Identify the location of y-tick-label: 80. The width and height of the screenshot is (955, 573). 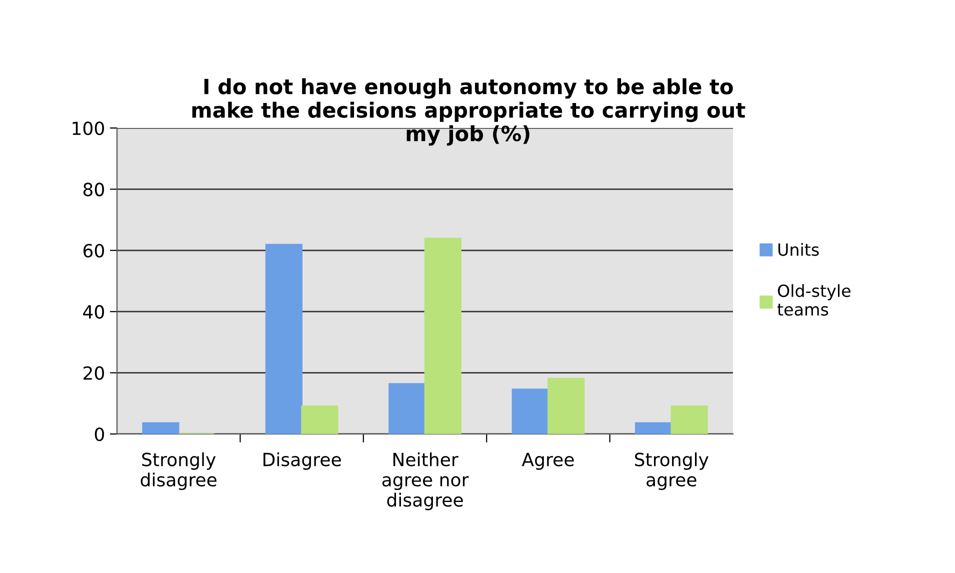
(93, 189).